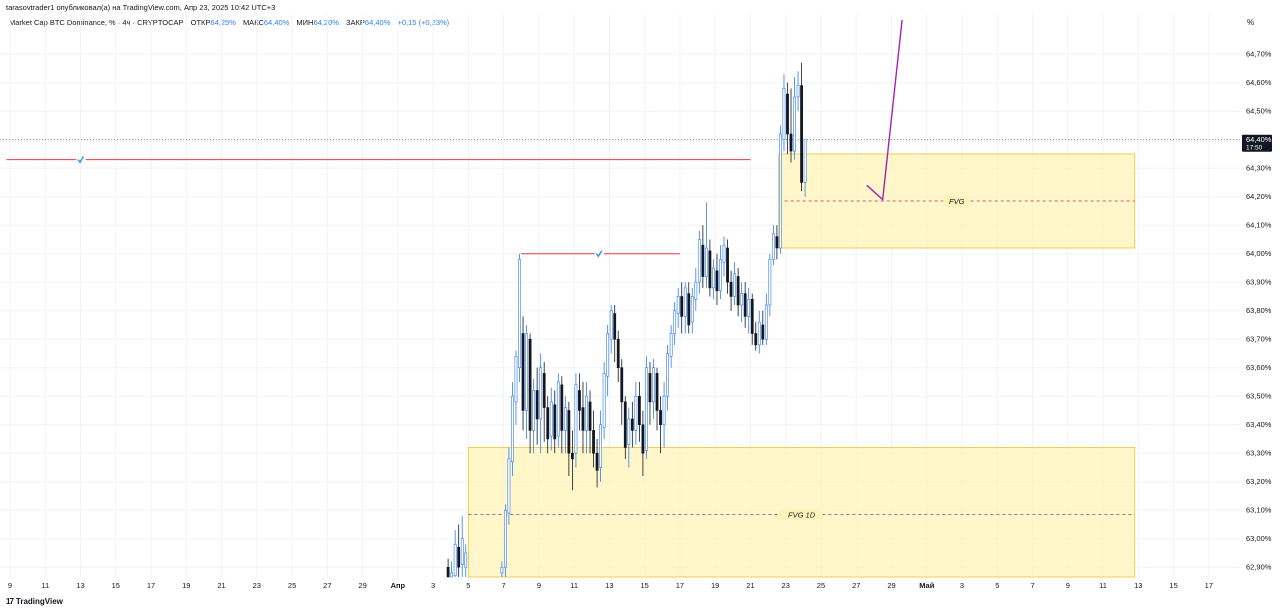 Image resolution: width=1280 pixels, height=611 pixels. Describe the element at coordinates (574, 585) in the screenshot. I see `time-tick-label: 11` at that location.